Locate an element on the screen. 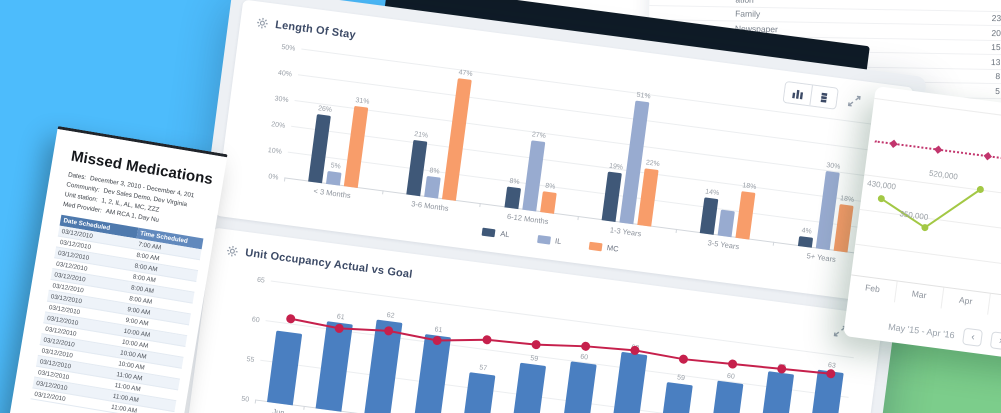 This screenshot has width=1001, height=413. date-range-label: May '15 - Apr '16 is located at coordinates (921, 330).